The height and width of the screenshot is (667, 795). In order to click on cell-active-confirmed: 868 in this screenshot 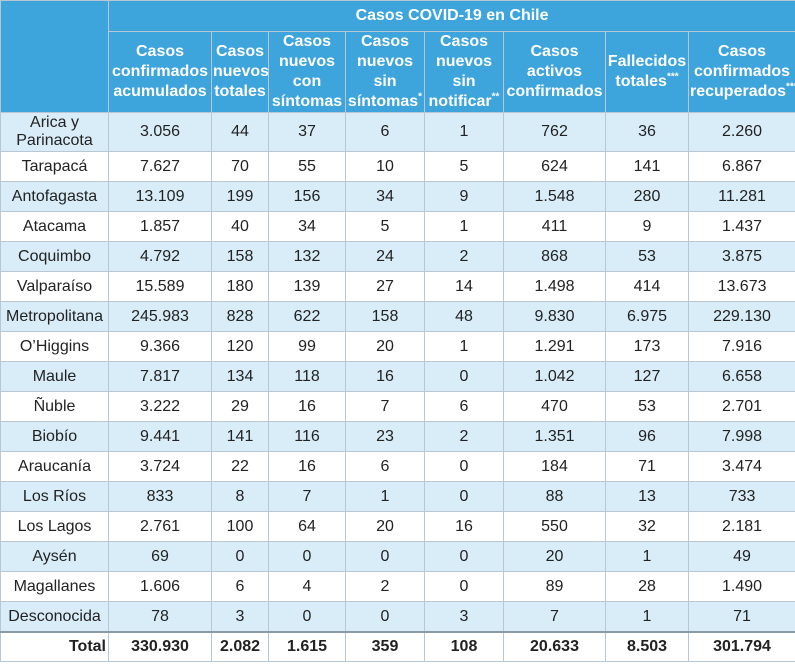, I will do `click(554, 256)`.